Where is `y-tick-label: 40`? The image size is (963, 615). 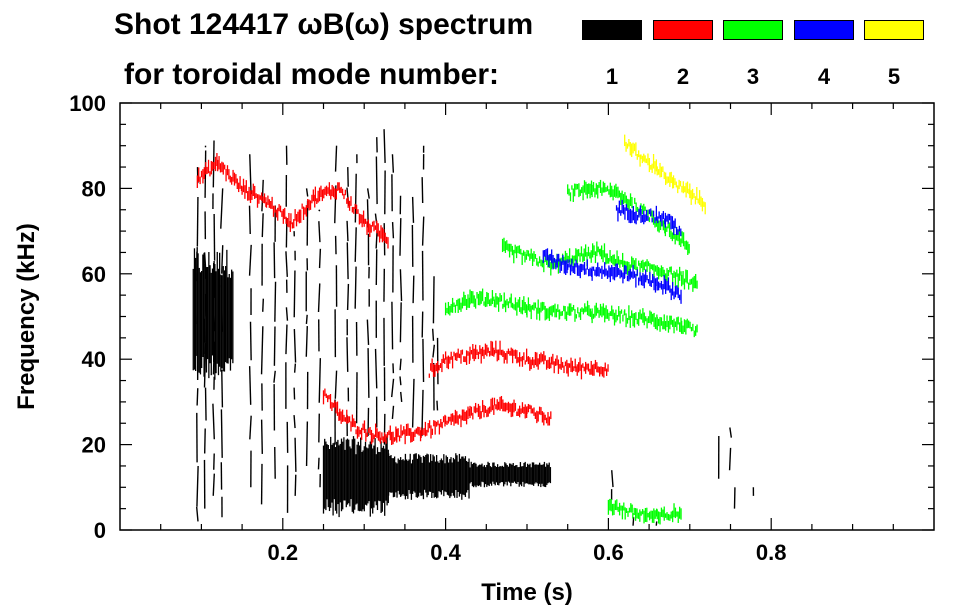 y-tick-label: 40 is located at coordinates (94, 359).